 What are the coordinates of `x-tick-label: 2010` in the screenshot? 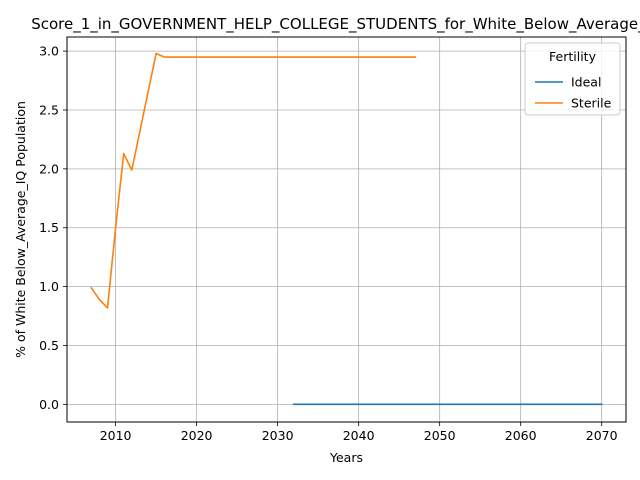 It's located at (116, 435).